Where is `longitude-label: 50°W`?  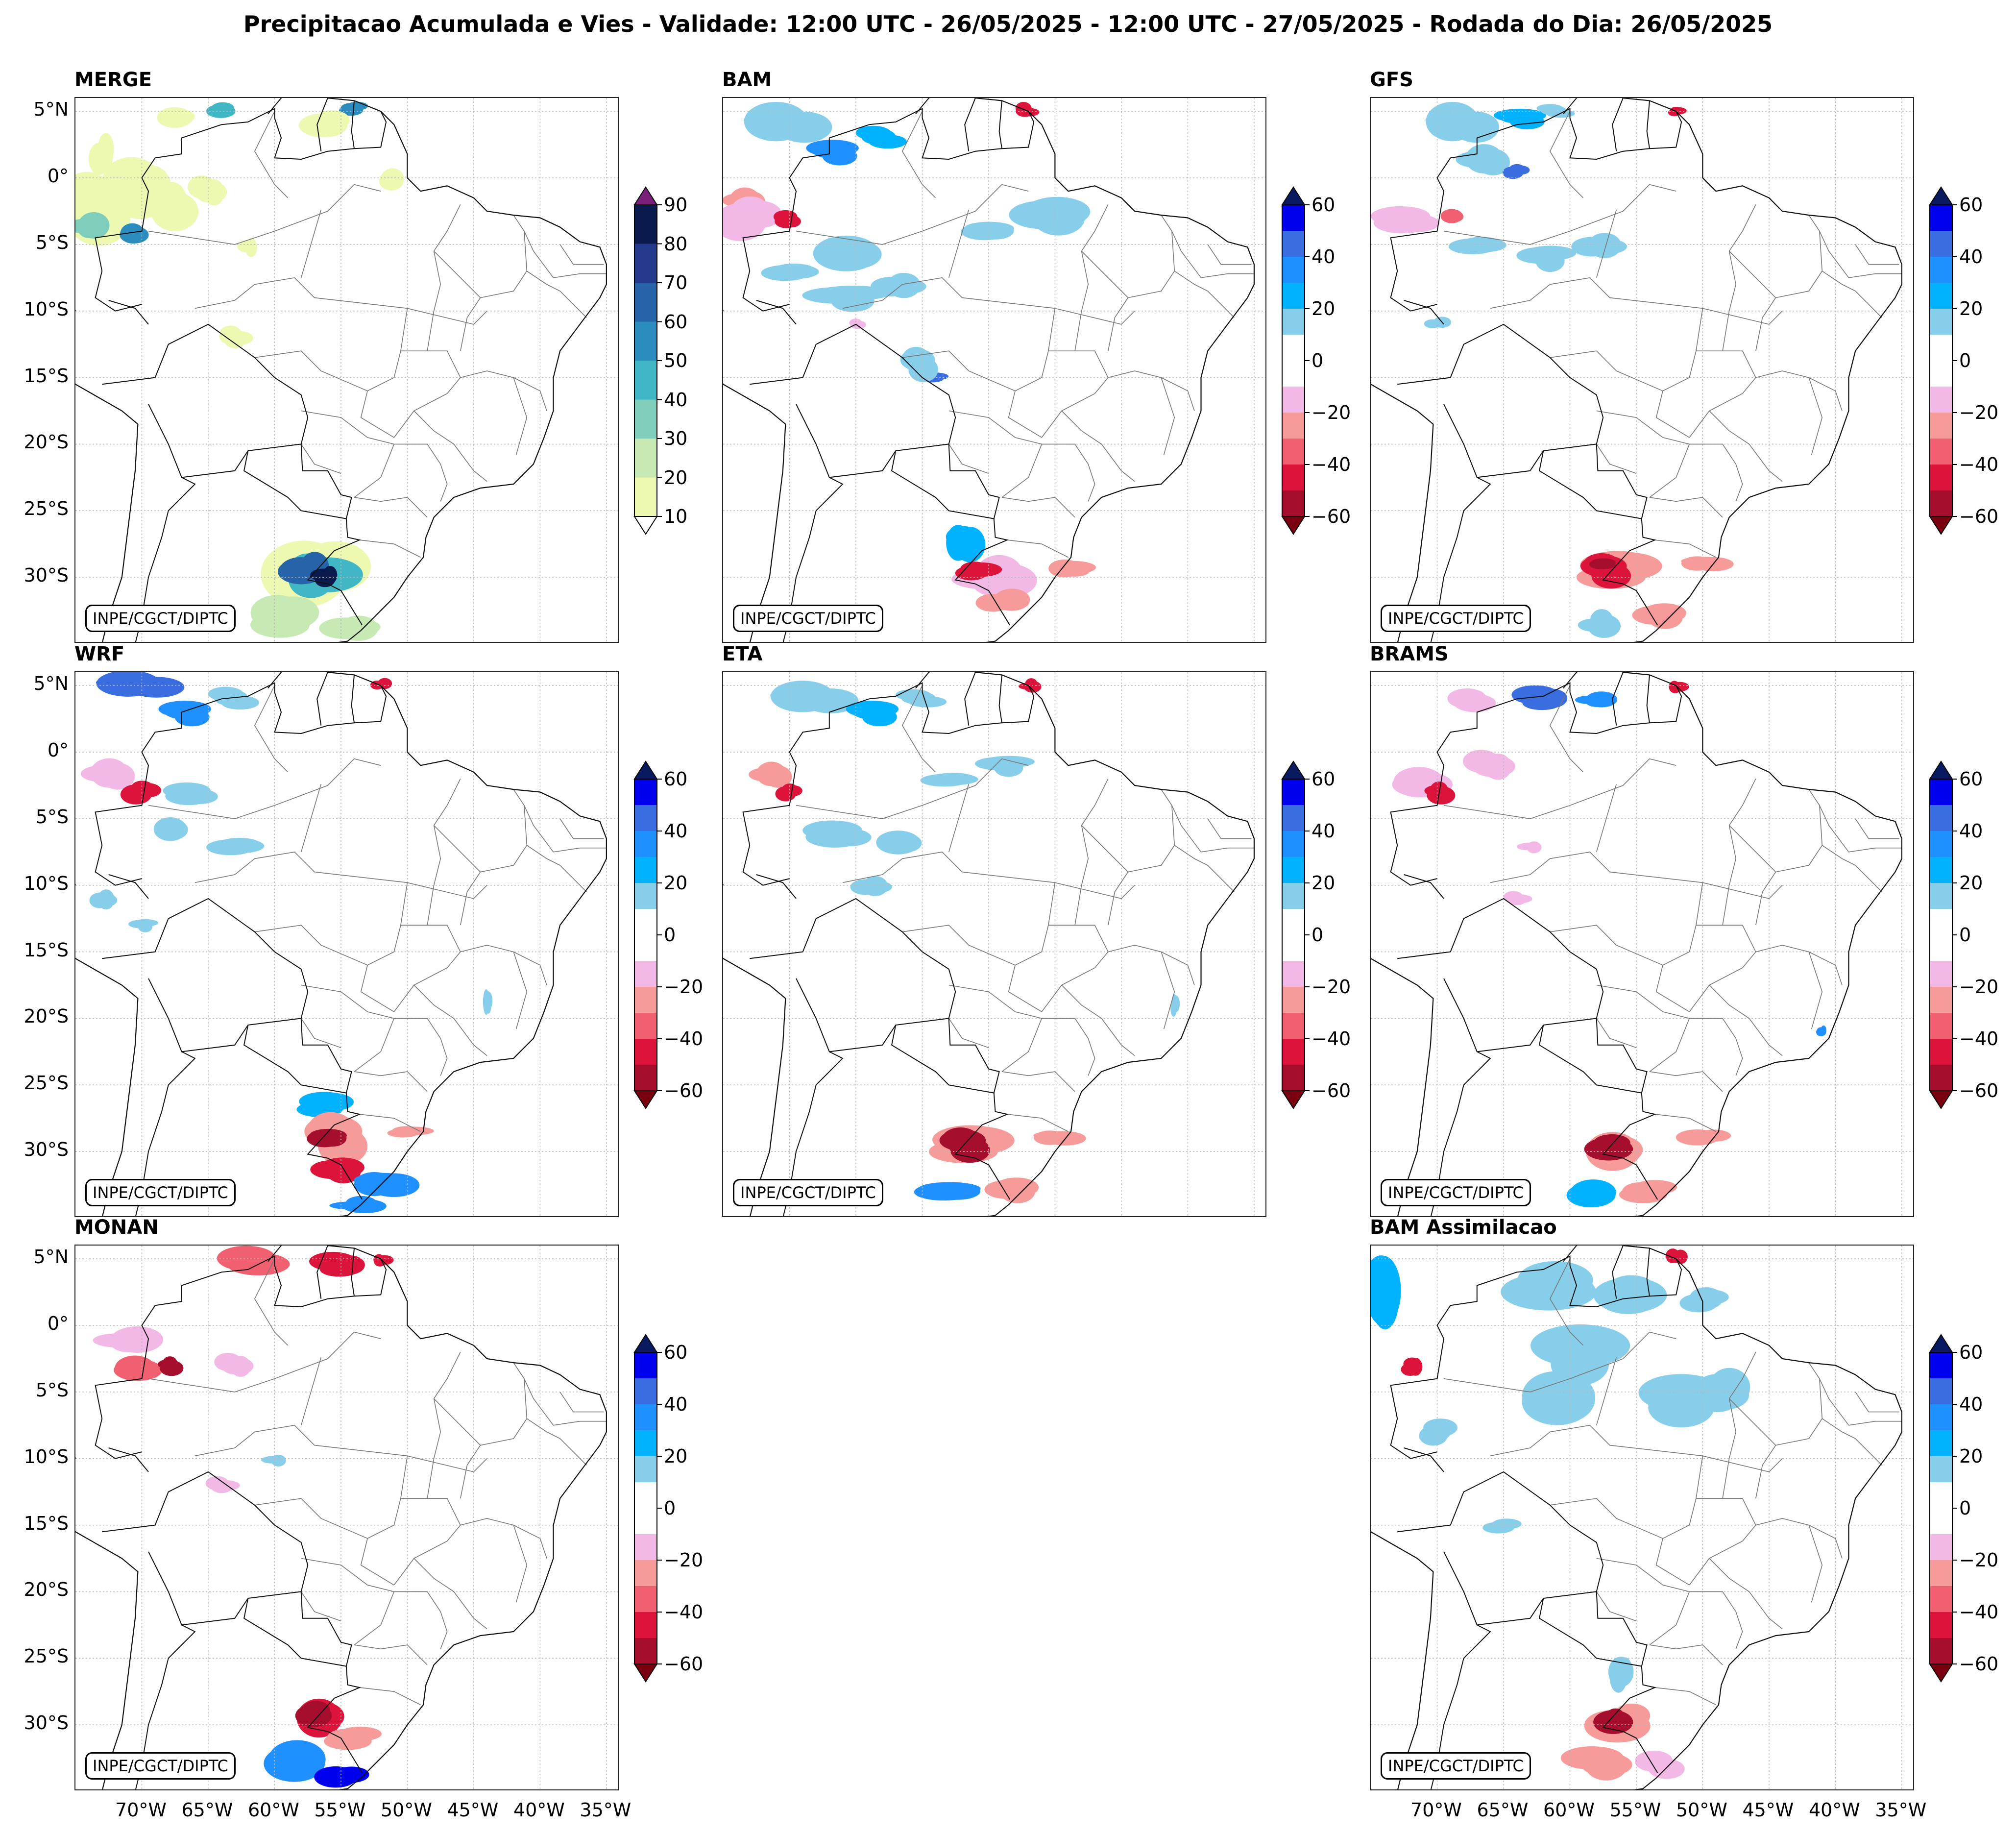
longitude-label: 50°W is located at coordinates (406, 1810).